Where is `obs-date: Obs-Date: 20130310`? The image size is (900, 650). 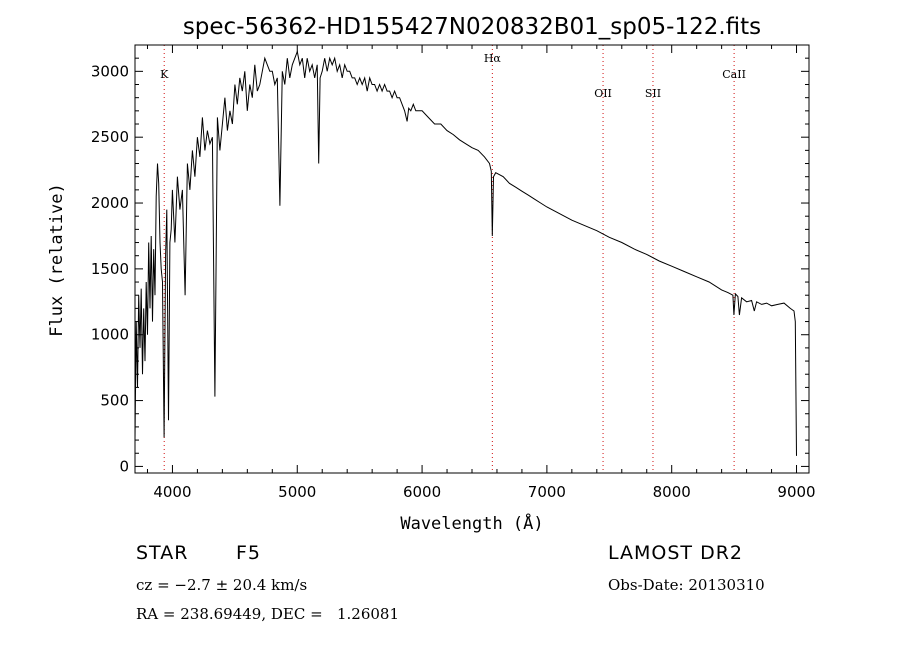 obs-date: Obs-Date: 20130310 is located at coordinates (686, 585).